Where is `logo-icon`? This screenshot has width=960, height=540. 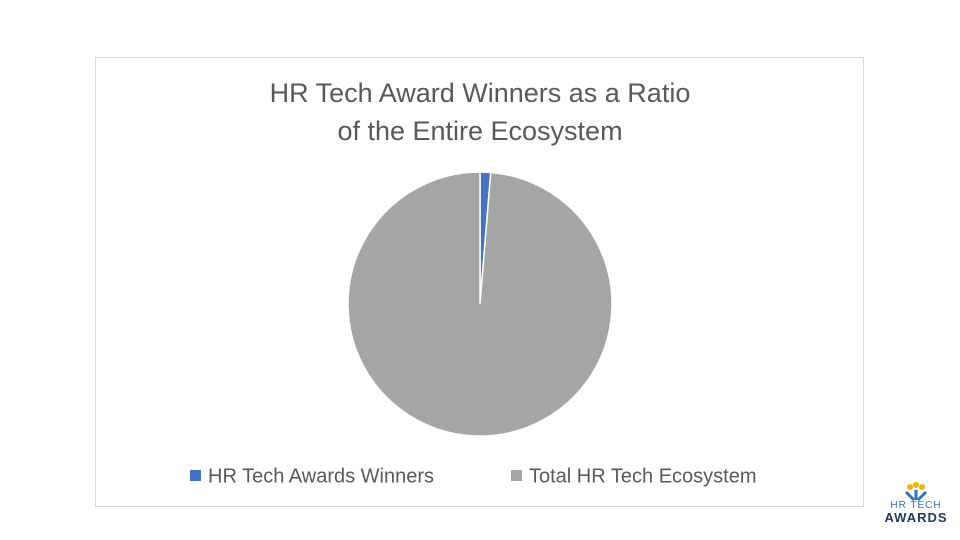 logo-icon is located at coordinates (916, 492).